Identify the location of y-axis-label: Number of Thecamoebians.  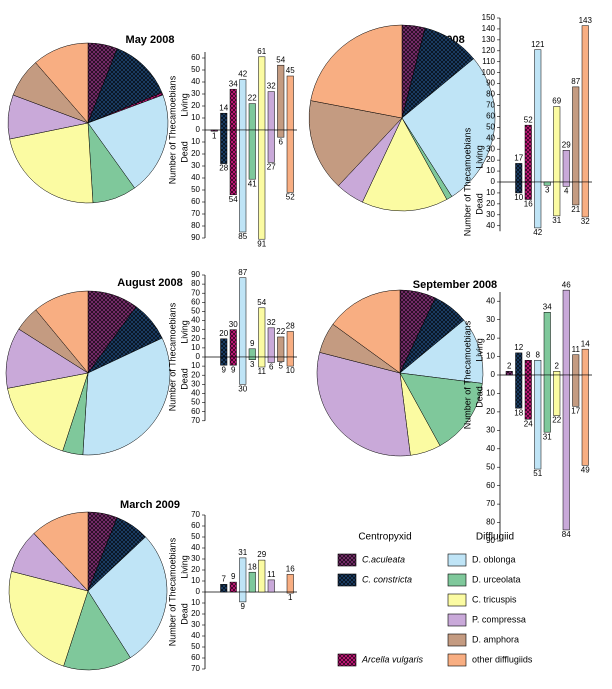
(172, 591).